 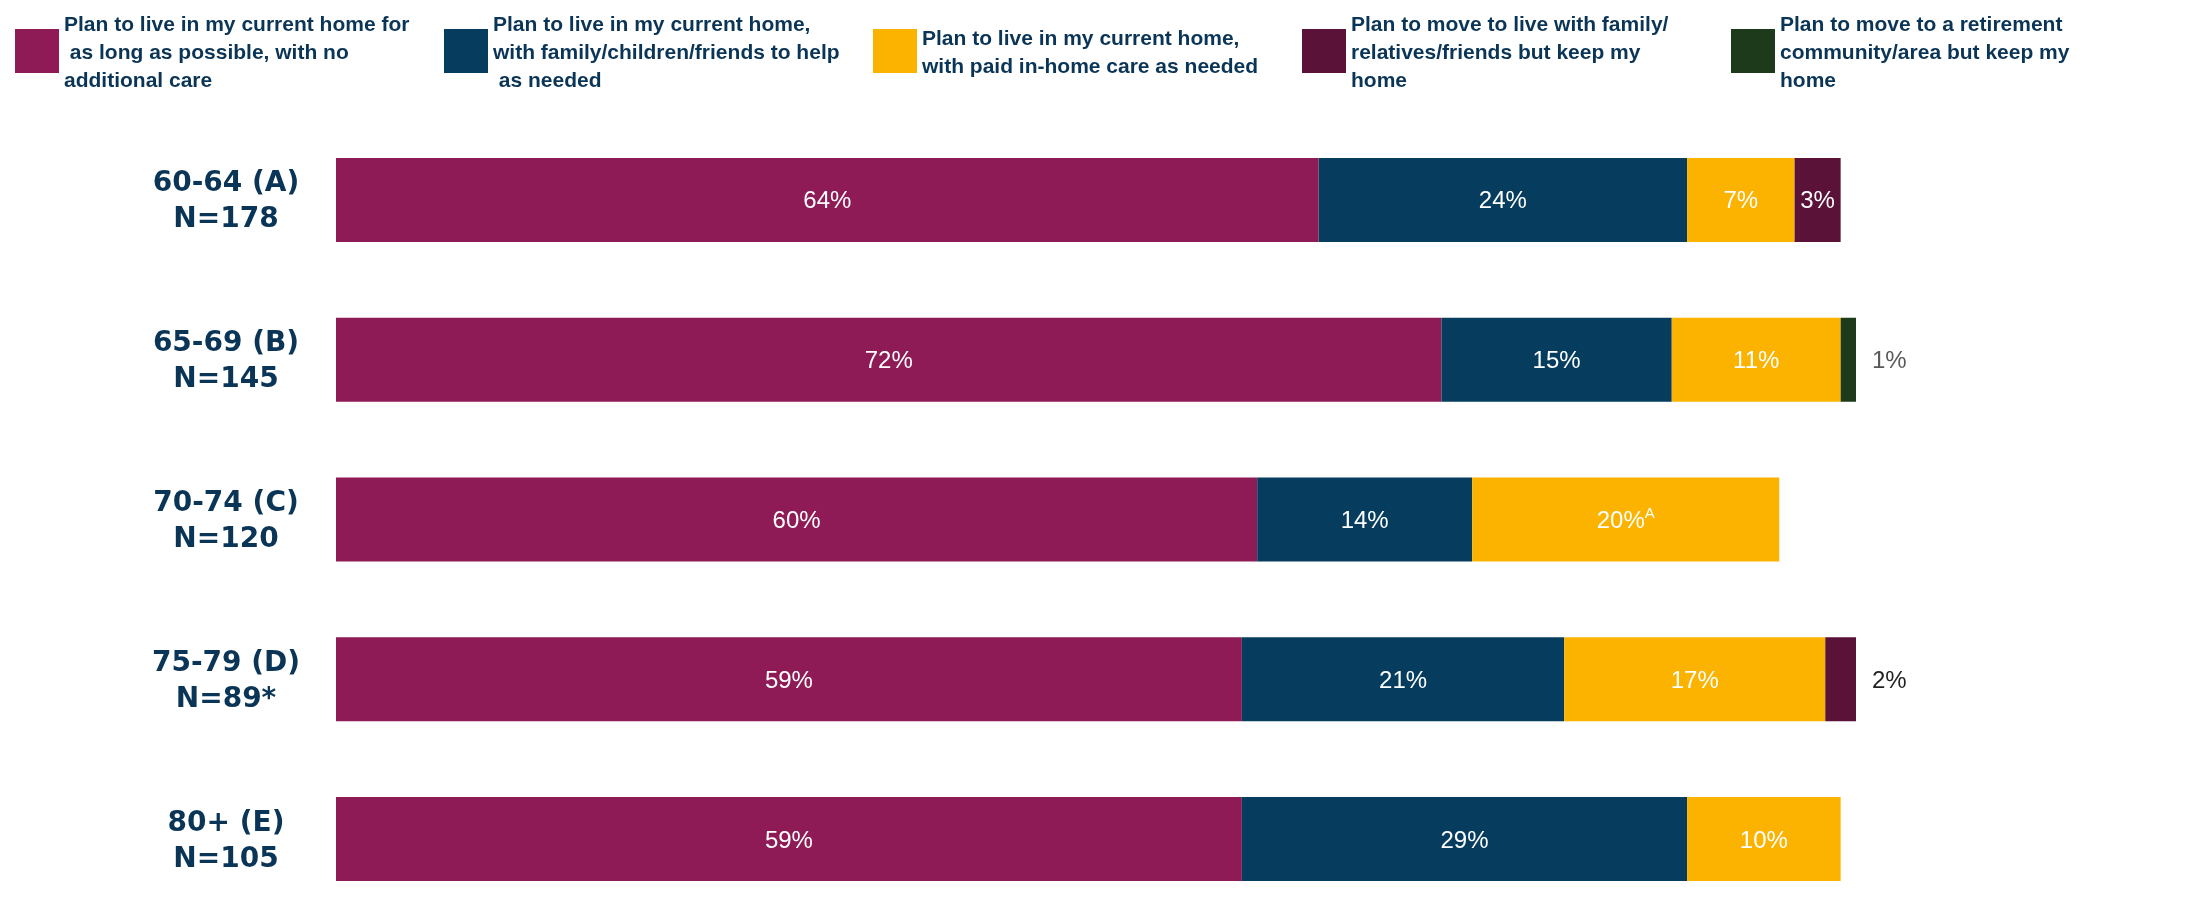 I want to click on data-label: 17%, so click(x=1694, y=679).